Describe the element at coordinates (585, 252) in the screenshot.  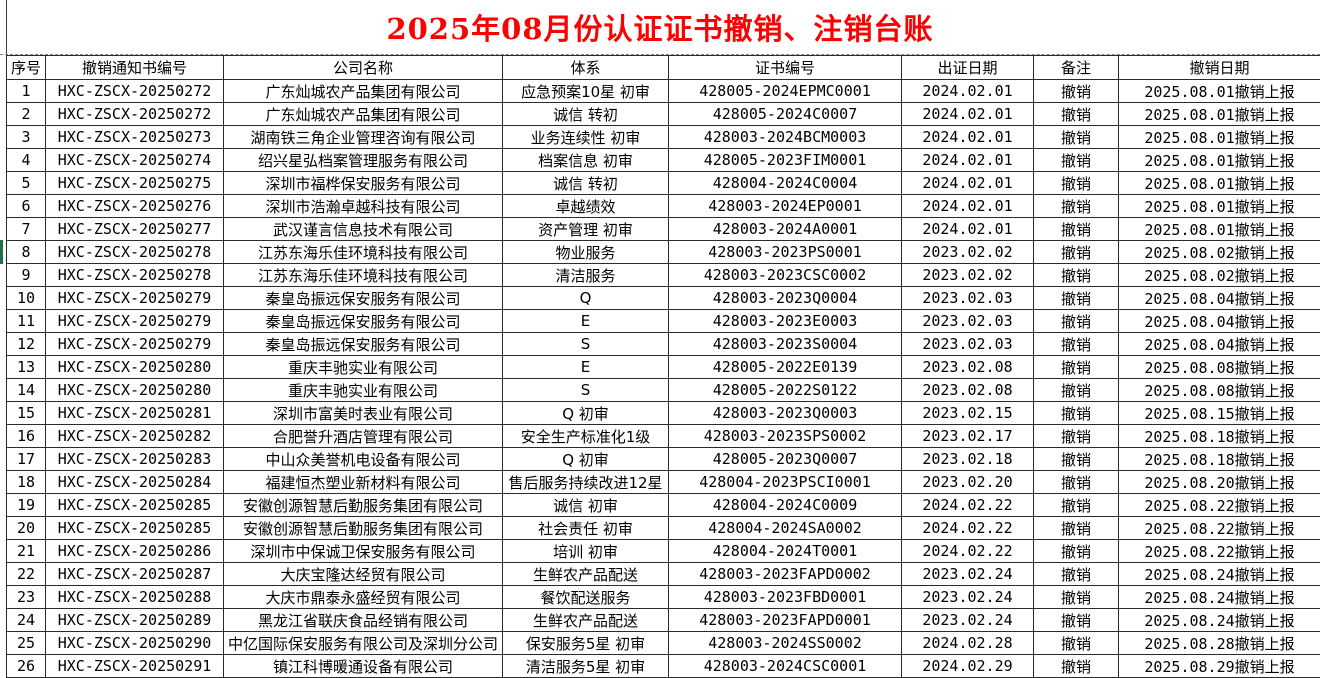
I see `cell-system: 物业服务` at that location.